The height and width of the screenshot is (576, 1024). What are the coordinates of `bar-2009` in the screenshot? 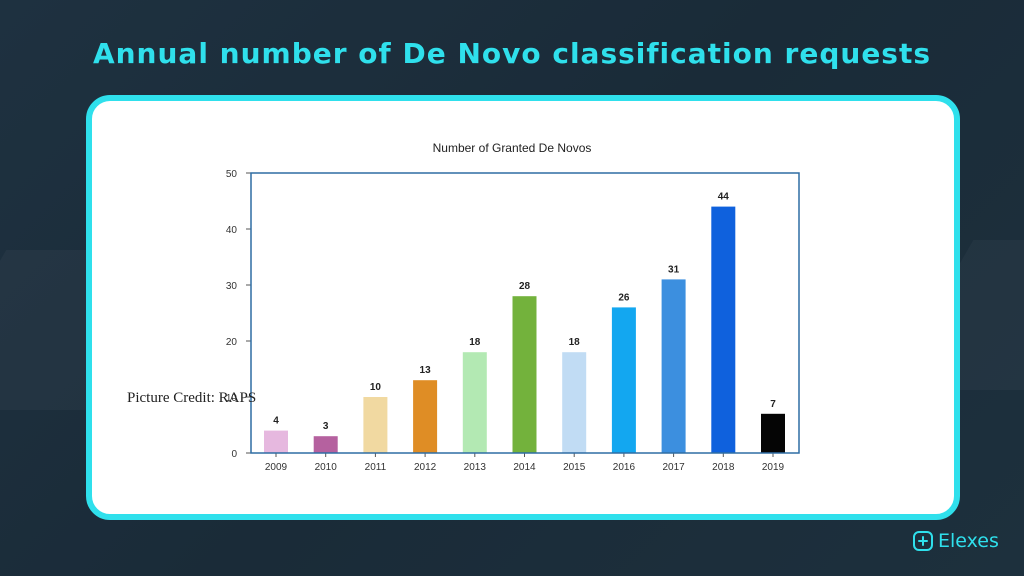 It's located at (276, 441).